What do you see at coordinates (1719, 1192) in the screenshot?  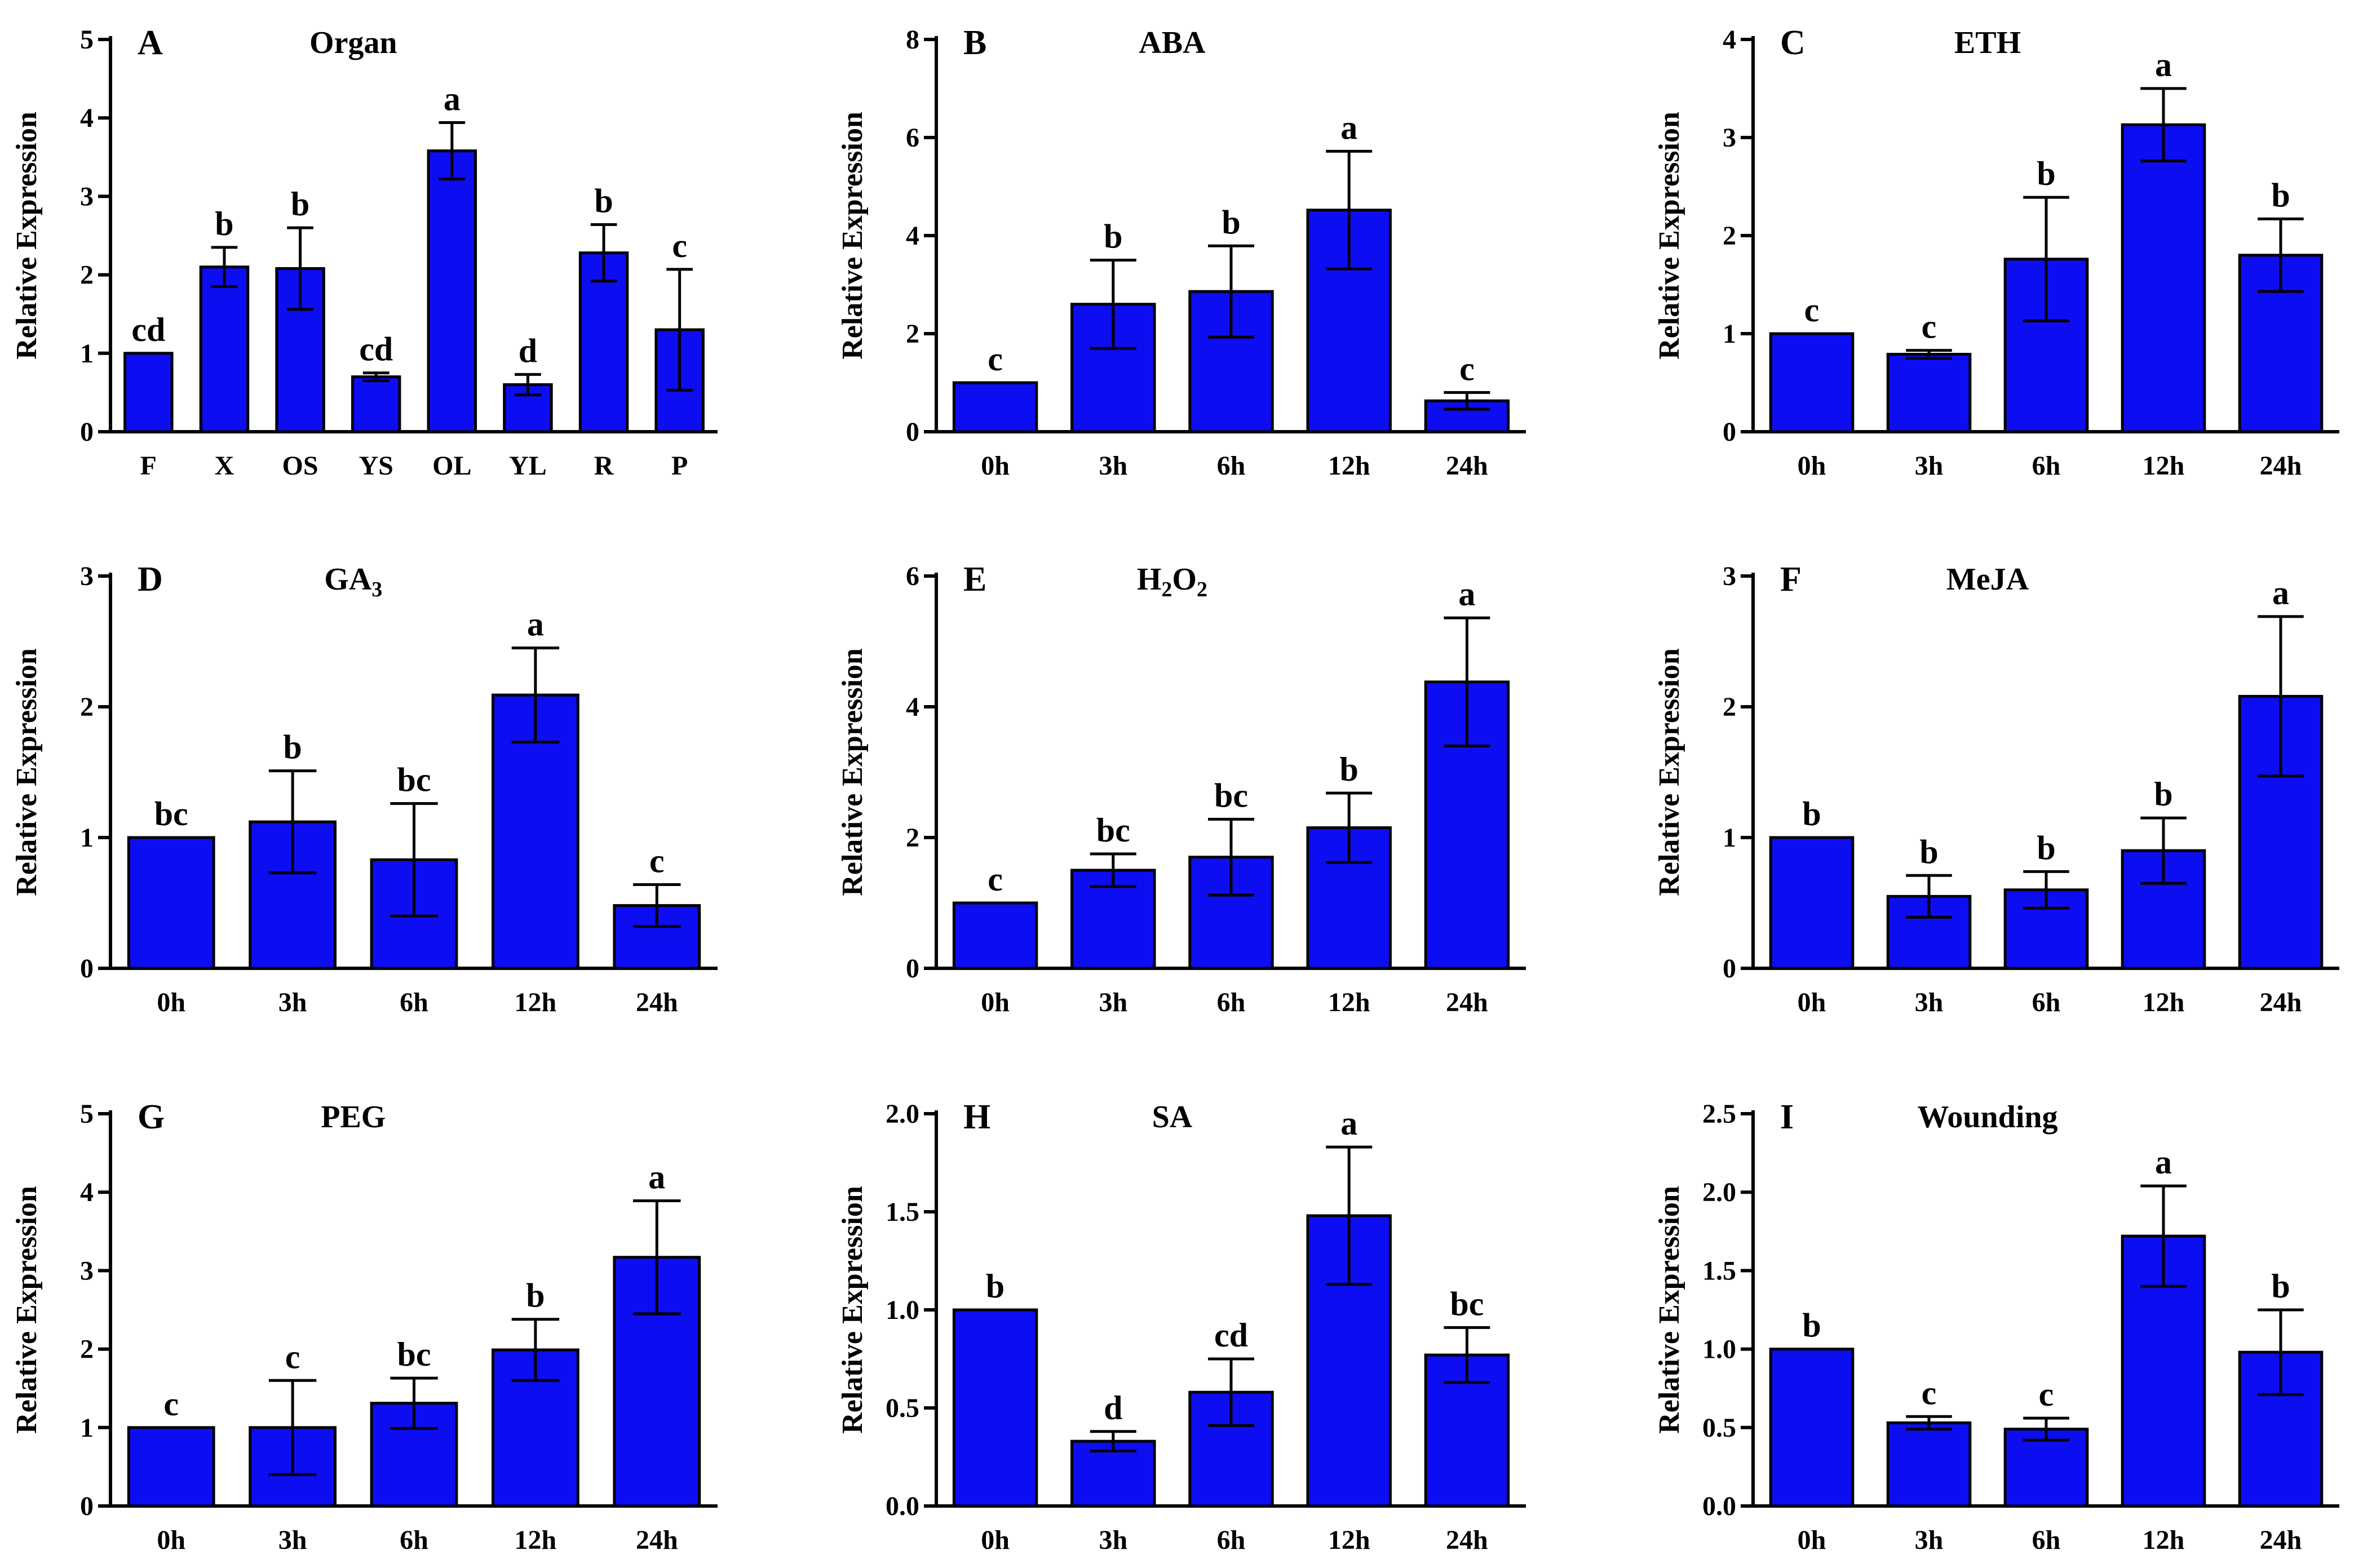 I see `y-tick-label: 2.0` at bounding box center [1719, 1192].